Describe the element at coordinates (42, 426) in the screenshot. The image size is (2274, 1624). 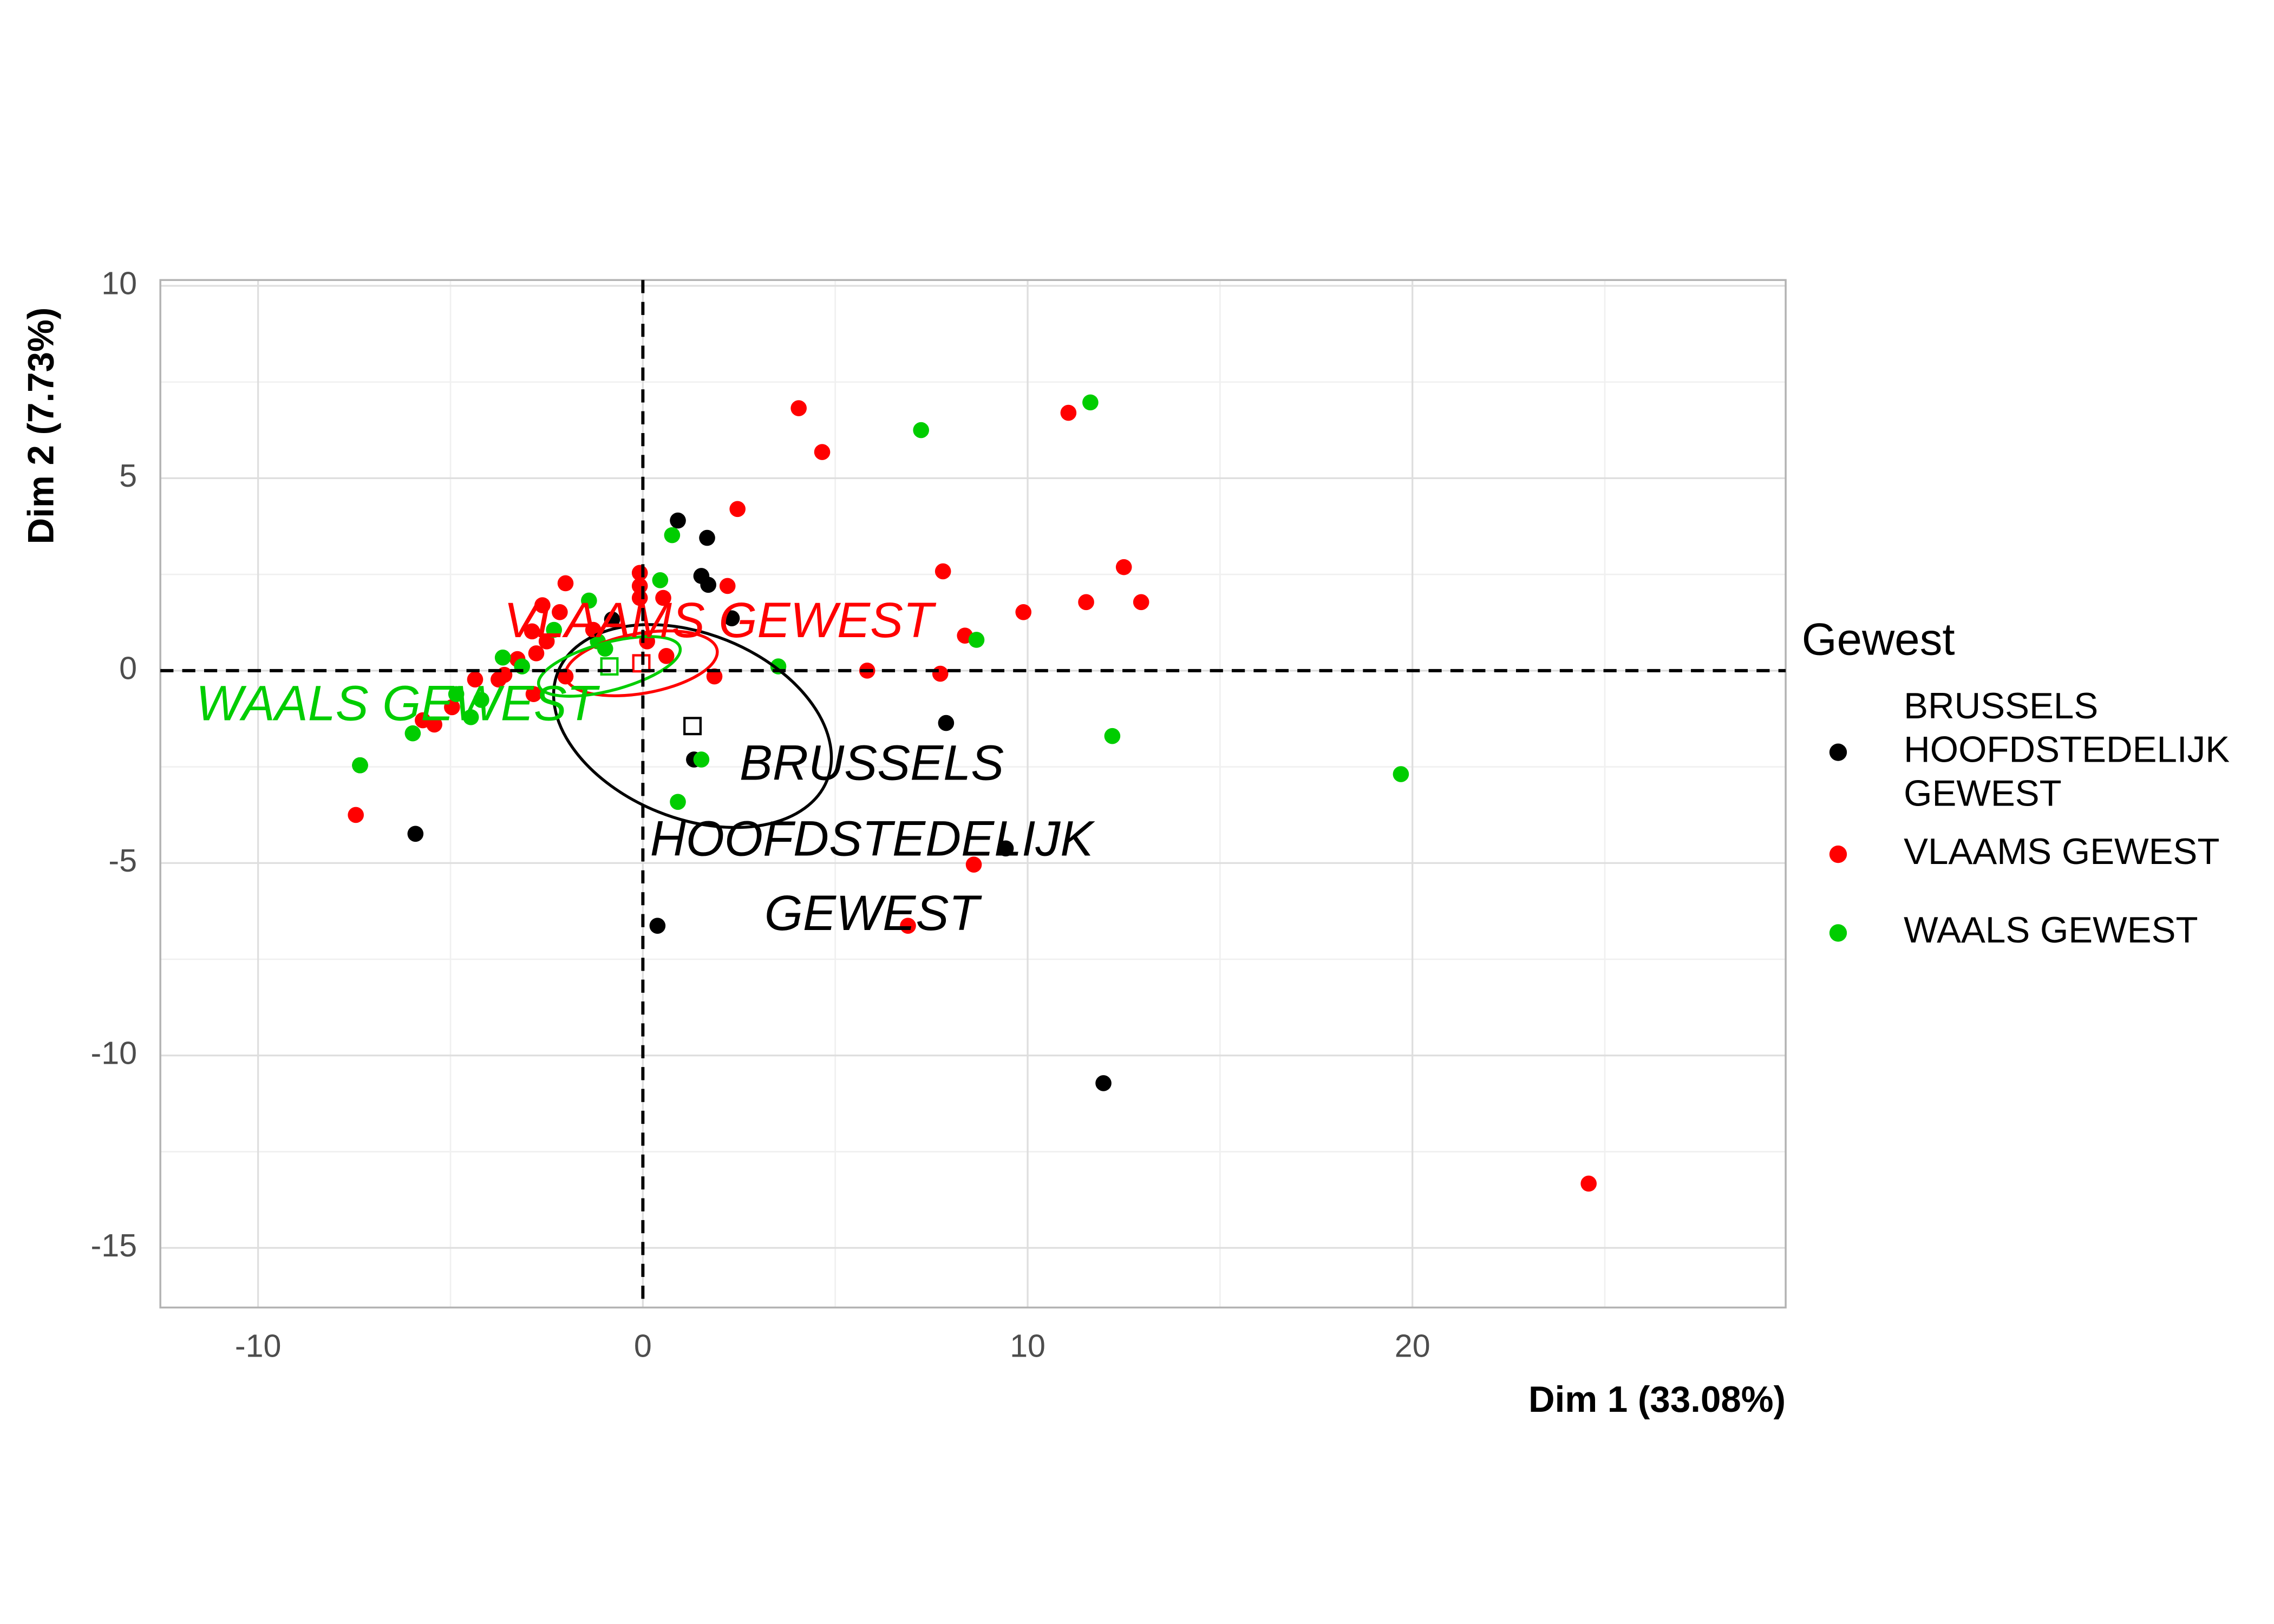
I see `y-axis-title: Dim 2 (7.73%)` at that location.